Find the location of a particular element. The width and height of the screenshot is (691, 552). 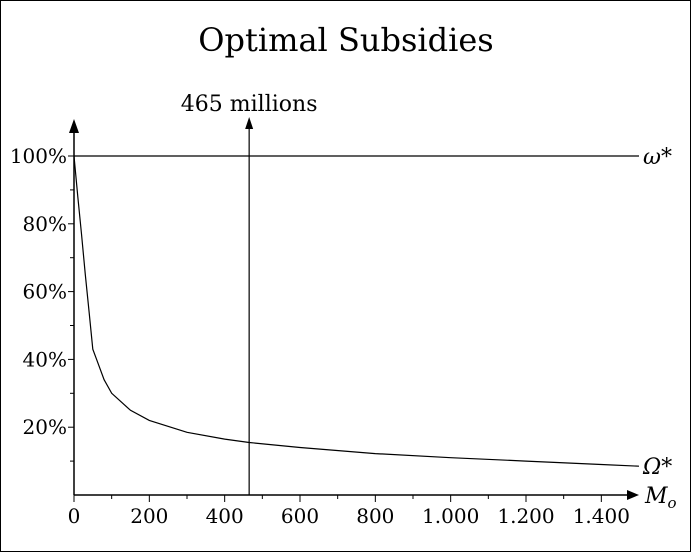

y-axis-arrow is located at coordinates (74, 126).